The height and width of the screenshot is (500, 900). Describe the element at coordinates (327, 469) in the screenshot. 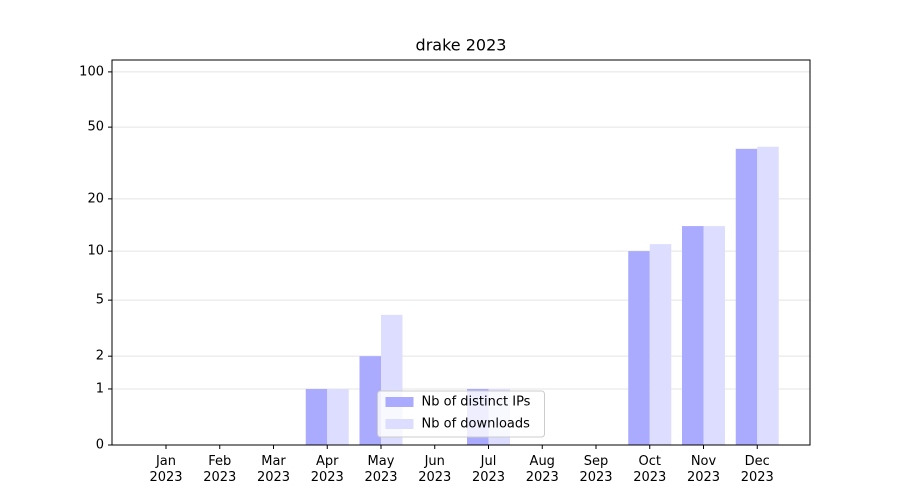

I see `x-tick-label: Apr 2023` at that location.